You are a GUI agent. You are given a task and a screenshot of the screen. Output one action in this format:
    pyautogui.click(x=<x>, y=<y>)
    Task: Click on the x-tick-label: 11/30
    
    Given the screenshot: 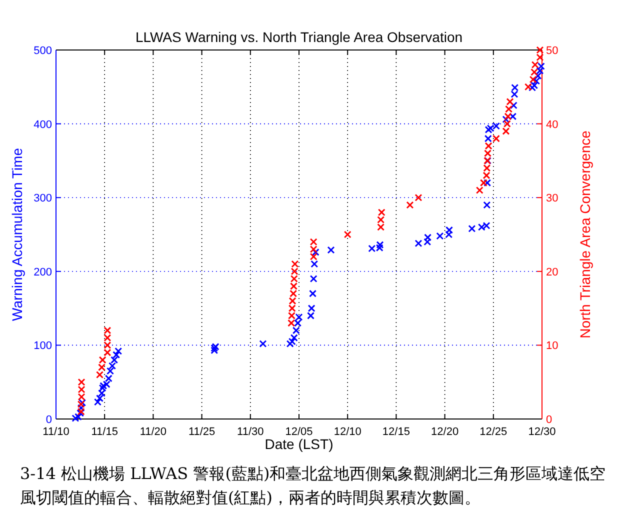 What is the action you would take?
    pyautogui.click(x=250, y=432)
    